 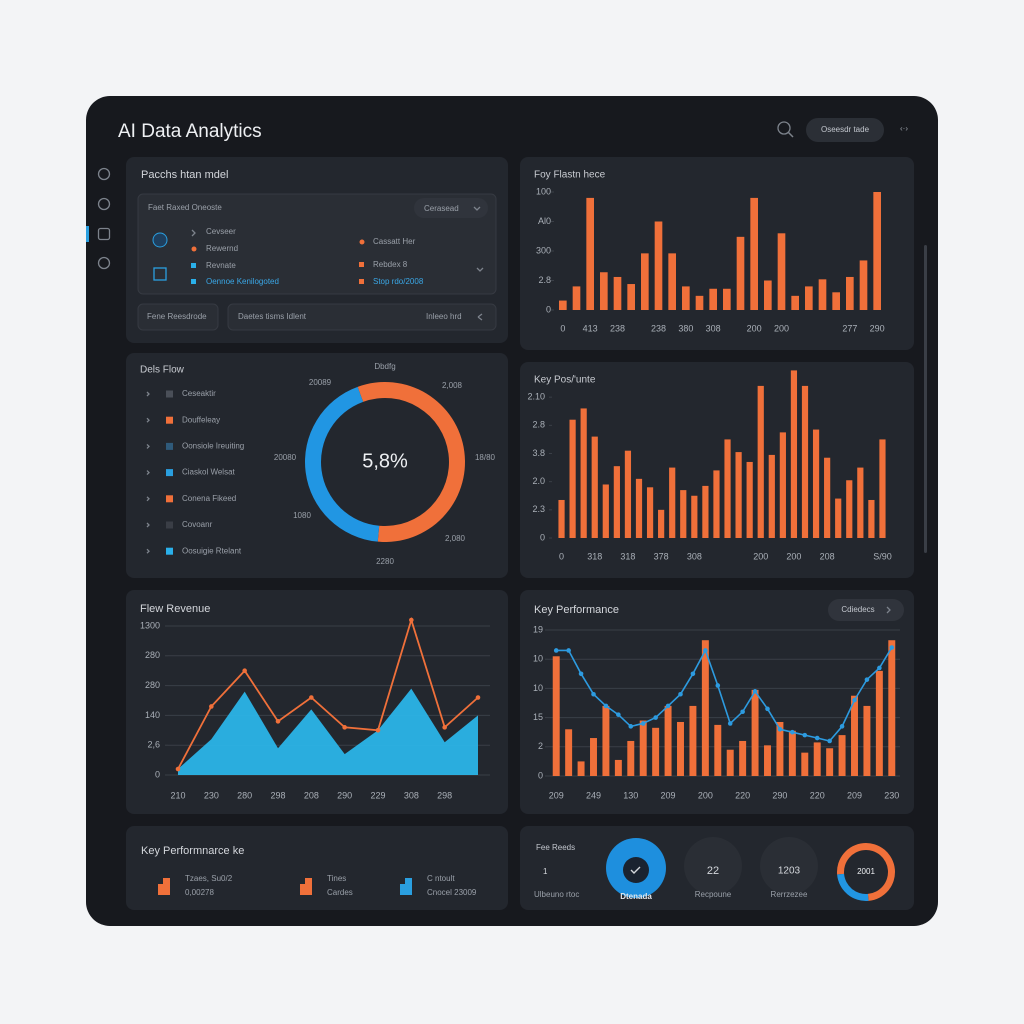 I want to click on nav-active-indicator, so click(x=87, y=234).